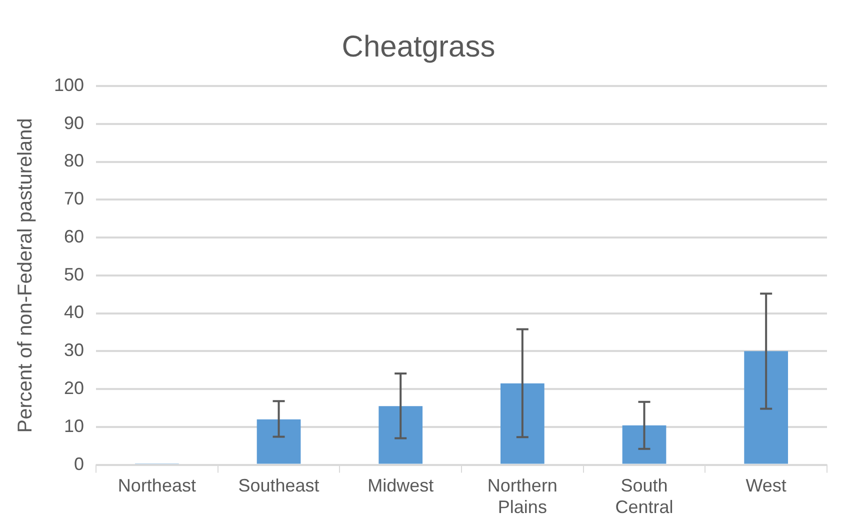 The height and width of the screenshot is (527, 852). I want to click on y-tick-label: 50, so click(74, 274).